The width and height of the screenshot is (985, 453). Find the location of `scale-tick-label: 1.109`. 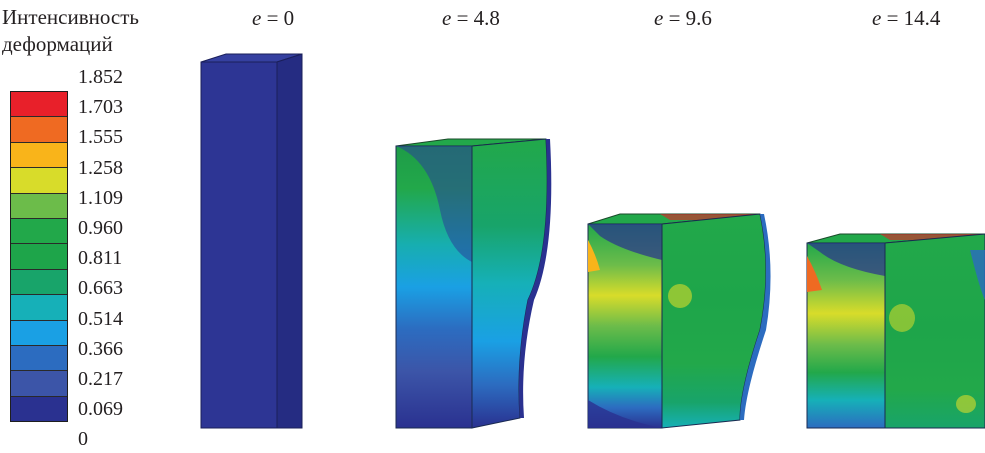

scale-tick-label: 1.109 is located at coordinates (100, 197).